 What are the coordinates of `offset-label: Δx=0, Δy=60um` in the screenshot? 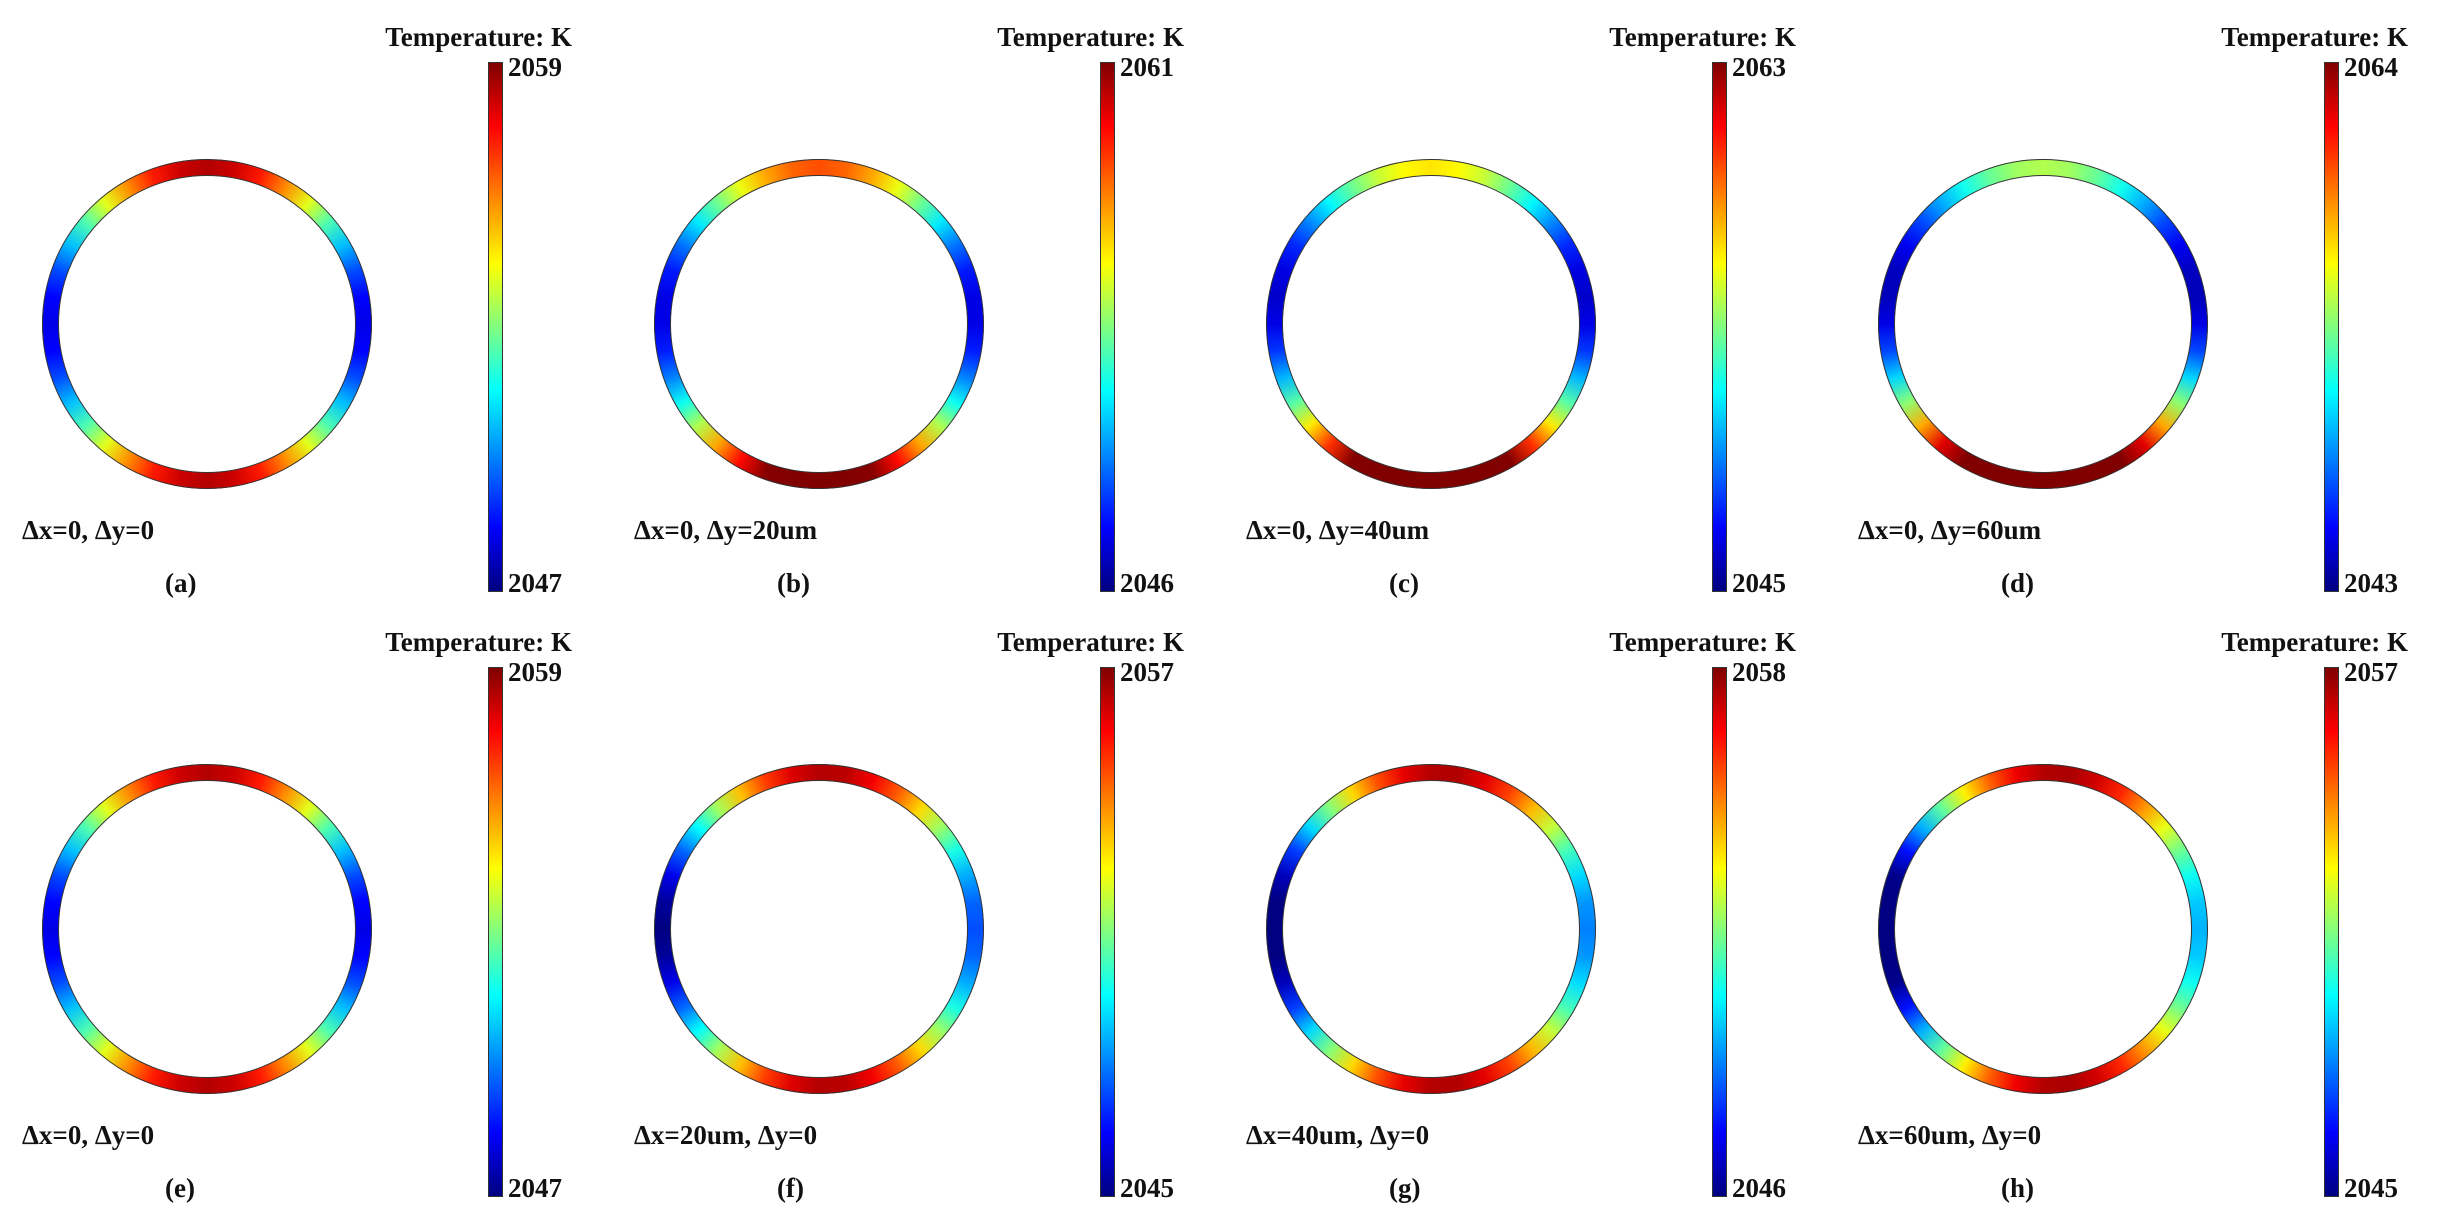 It's located at (1950, 530).